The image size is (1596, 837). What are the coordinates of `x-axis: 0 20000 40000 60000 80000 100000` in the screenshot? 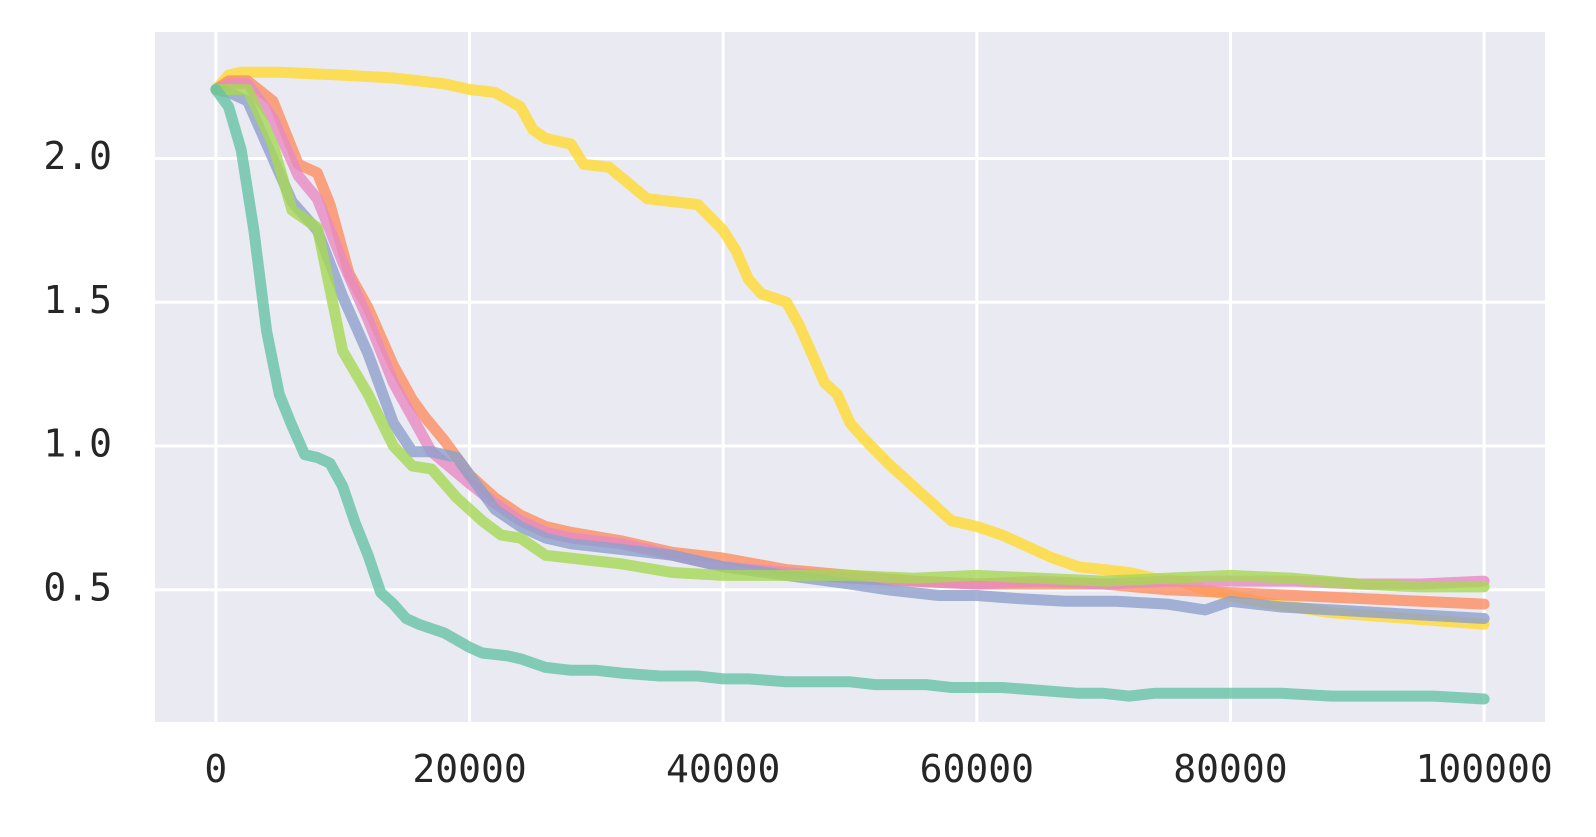 It's located at (878, 769).